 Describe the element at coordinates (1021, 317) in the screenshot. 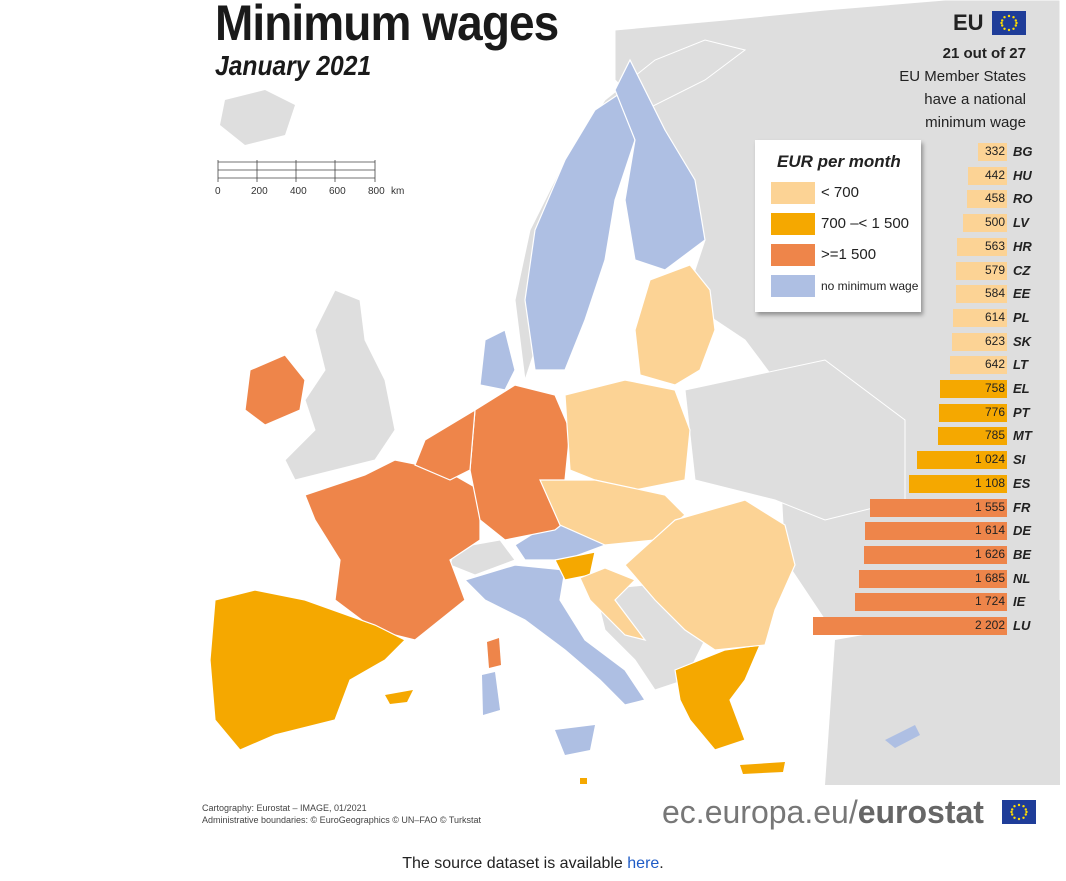

I see `bar-country-code: PL` at that location.